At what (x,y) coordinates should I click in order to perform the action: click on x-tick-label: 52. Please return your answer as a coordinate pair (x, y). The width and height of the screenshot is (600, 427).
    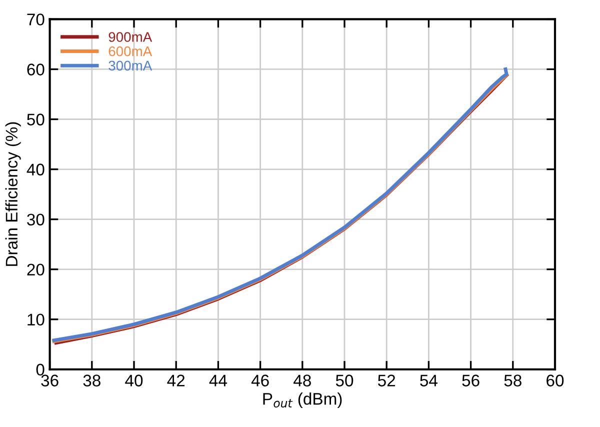
    Looking at the image, I should click on (387, 380).